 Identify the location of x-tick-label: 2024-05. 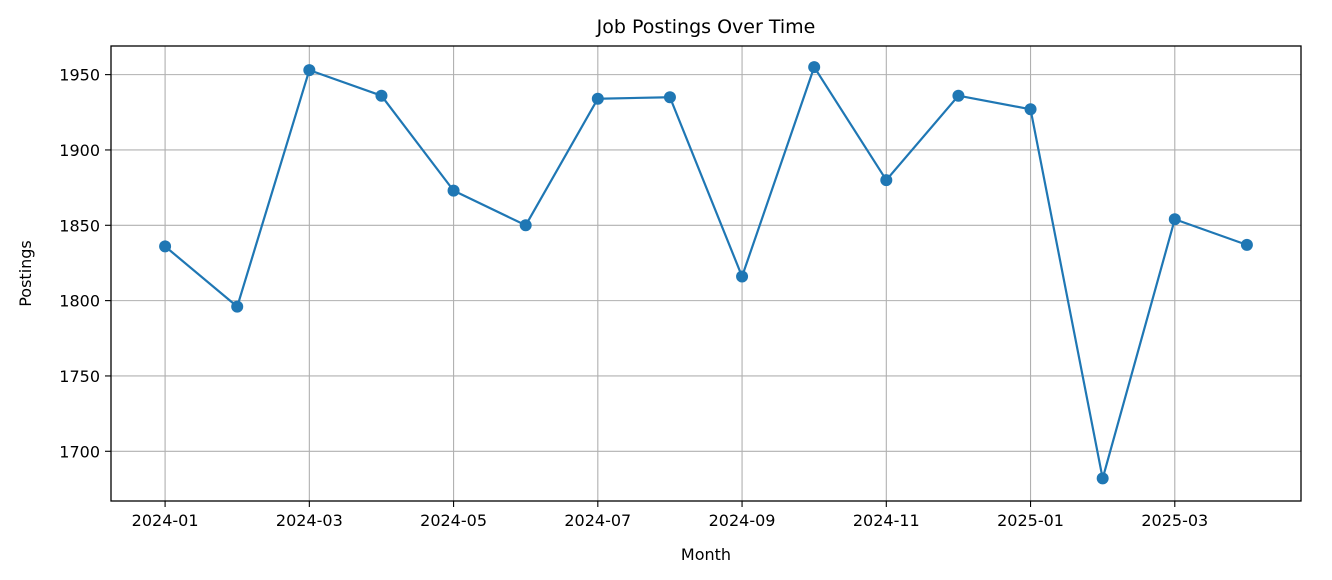
(453, 520).